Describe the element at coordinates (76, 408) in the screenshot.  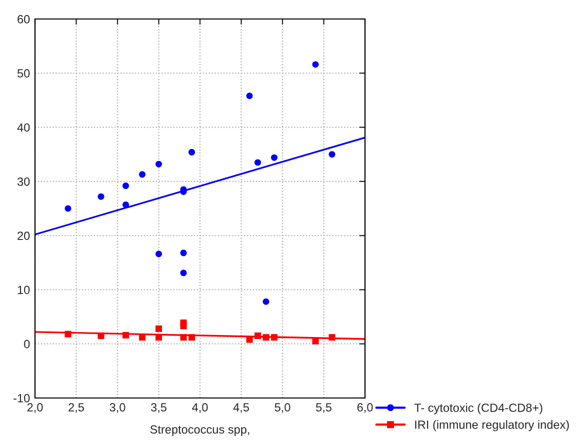
I see `x-tick-label: 2,5` at that location.